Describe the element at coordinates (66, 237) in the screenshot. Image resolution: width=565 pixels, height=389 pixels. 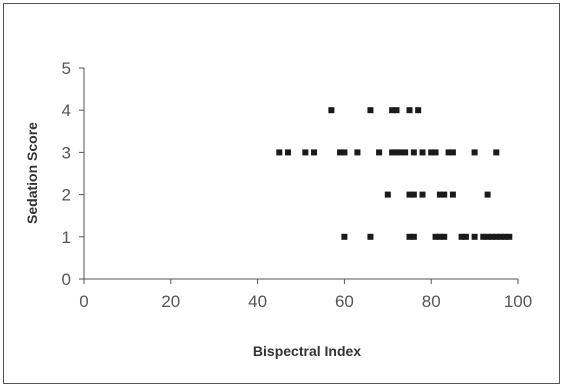
I see `y-tick-label: 1` at that location.